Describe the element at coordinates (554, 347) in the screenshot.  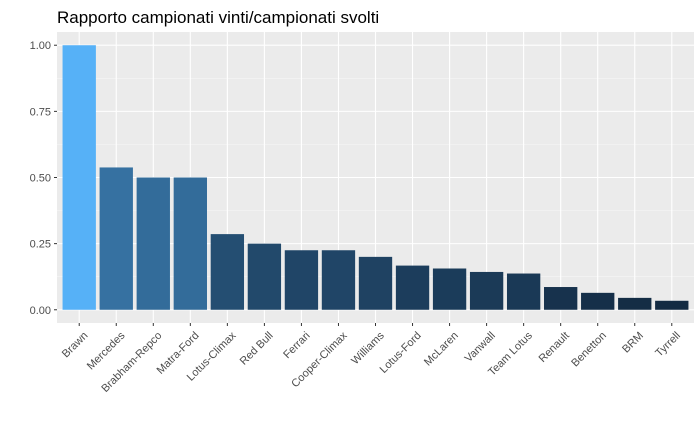
I see `x-tick-label: Renault` at that location.